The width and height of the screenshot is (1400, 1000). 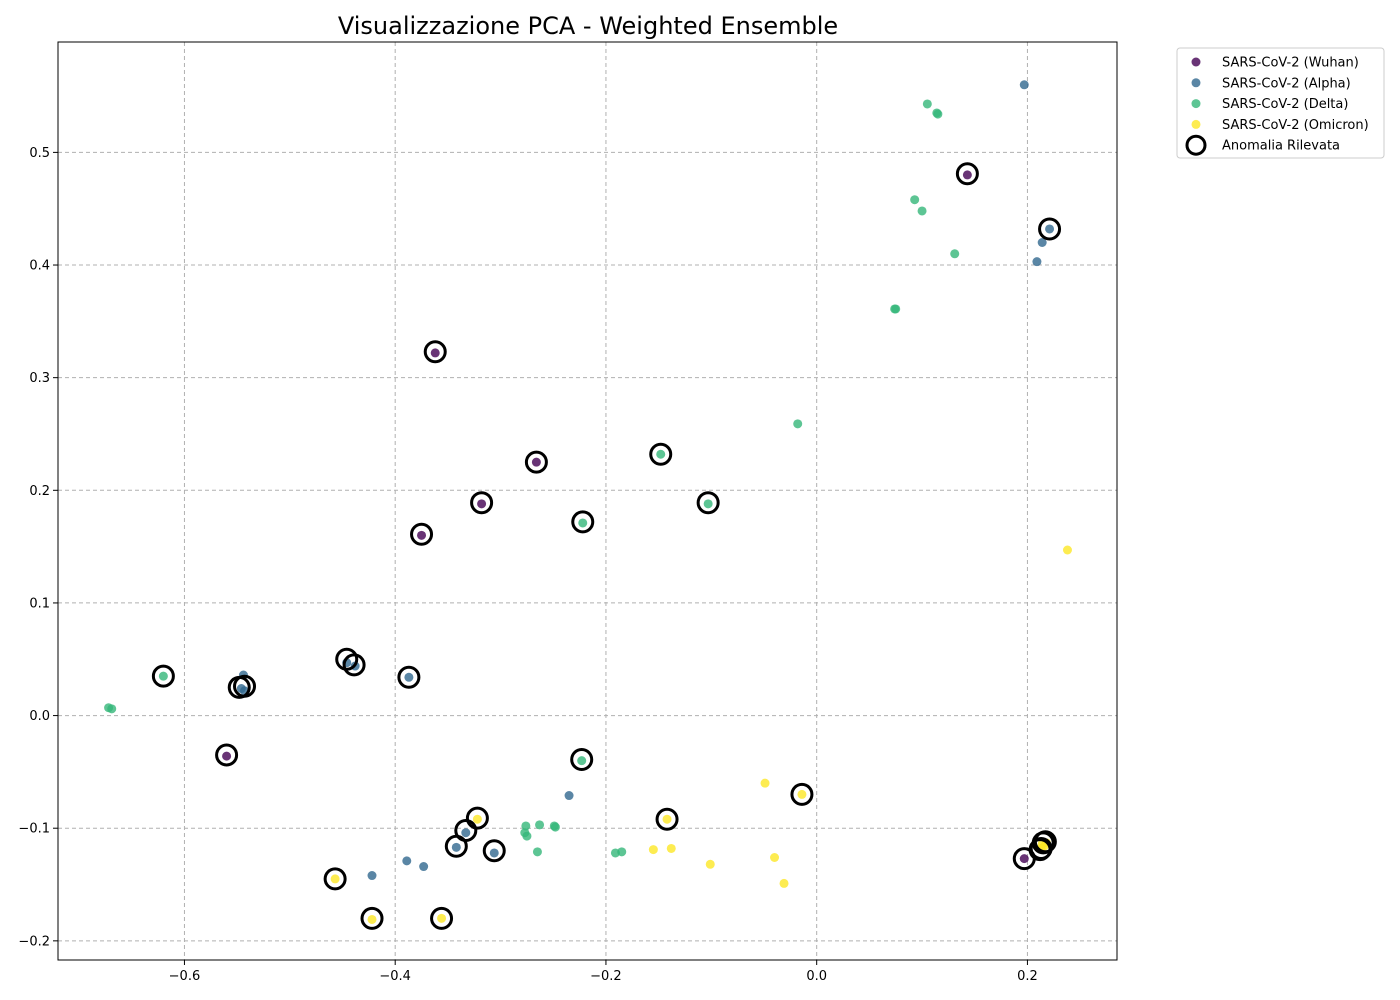 What do you see at coordinates (39, 153) in the screenshot?
I see `y-tick-label: 0.5` at bounding box center [39, 153].